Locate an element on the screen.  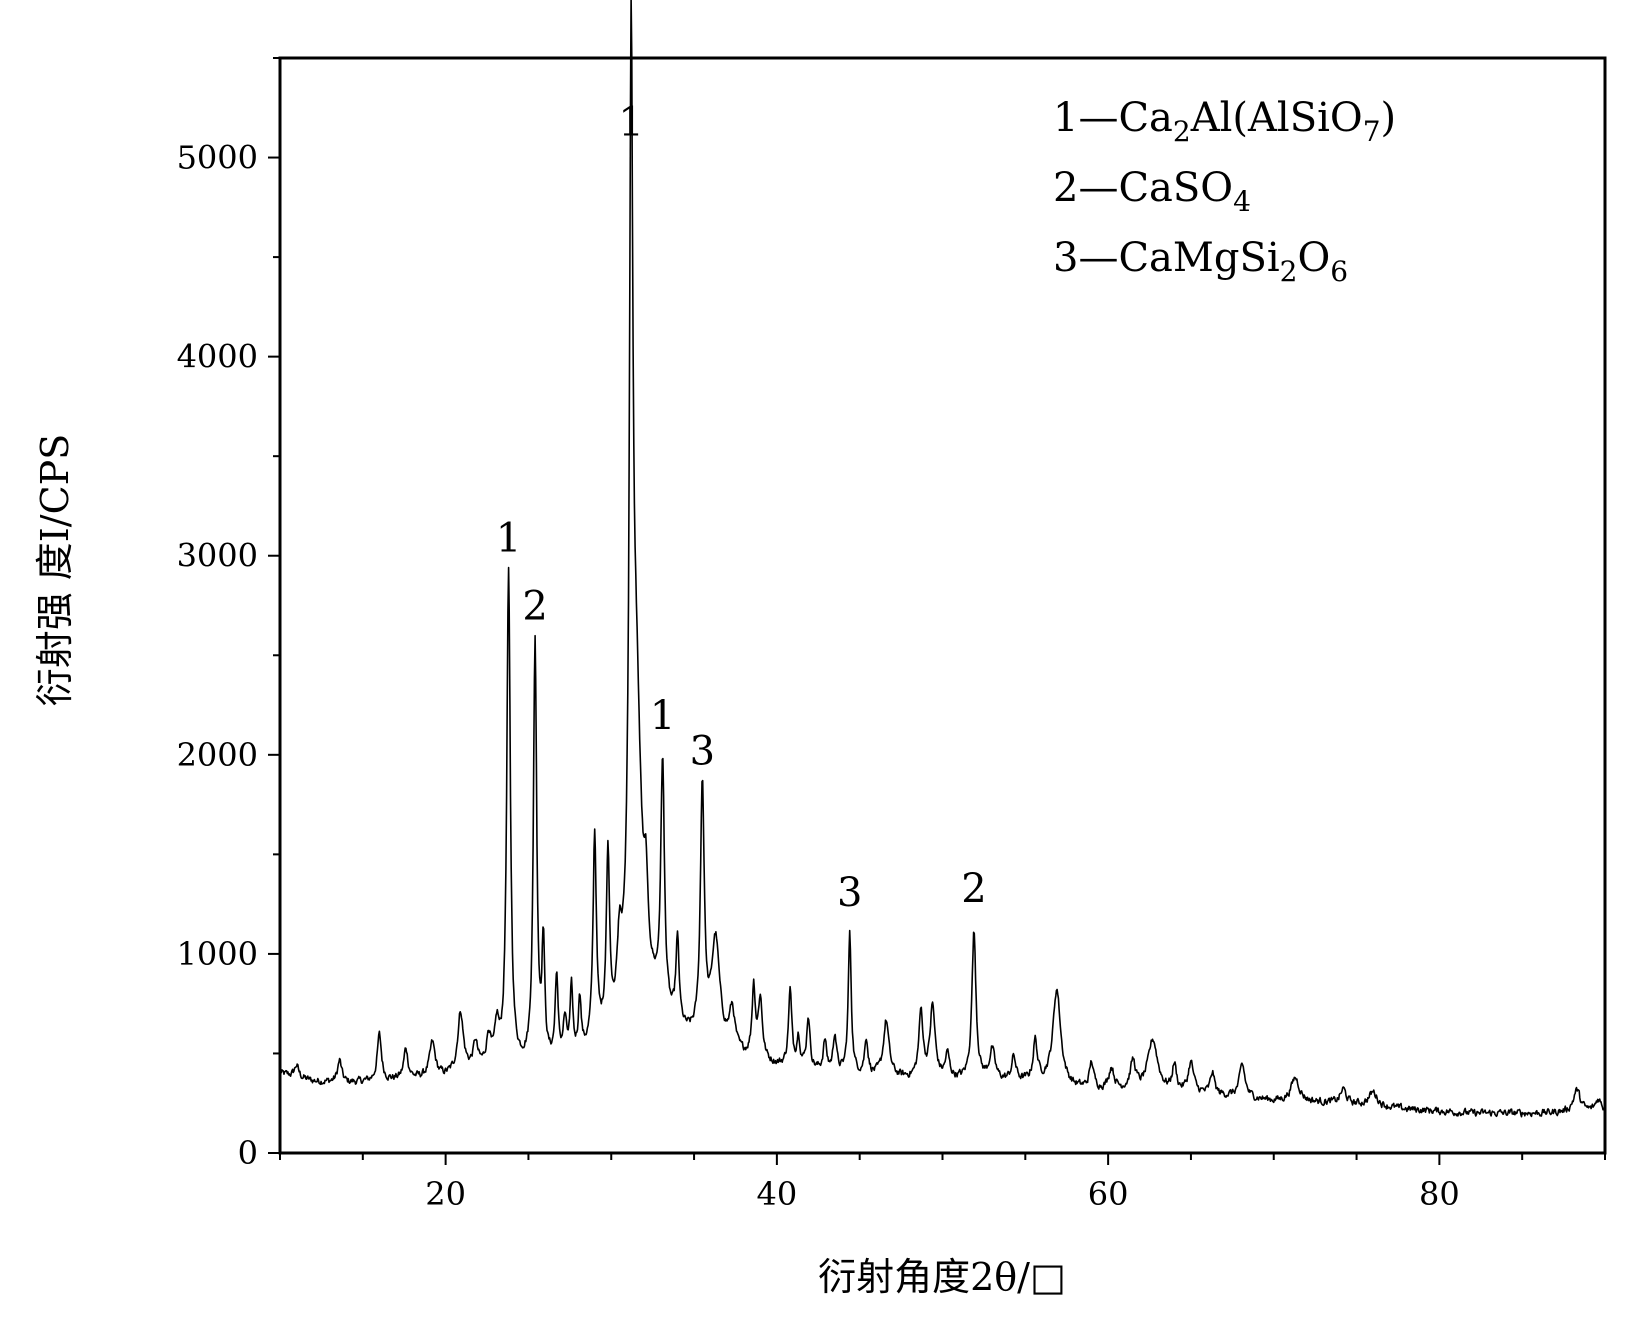
x-tick-label: 40 is located at coordinates (777, 1194).